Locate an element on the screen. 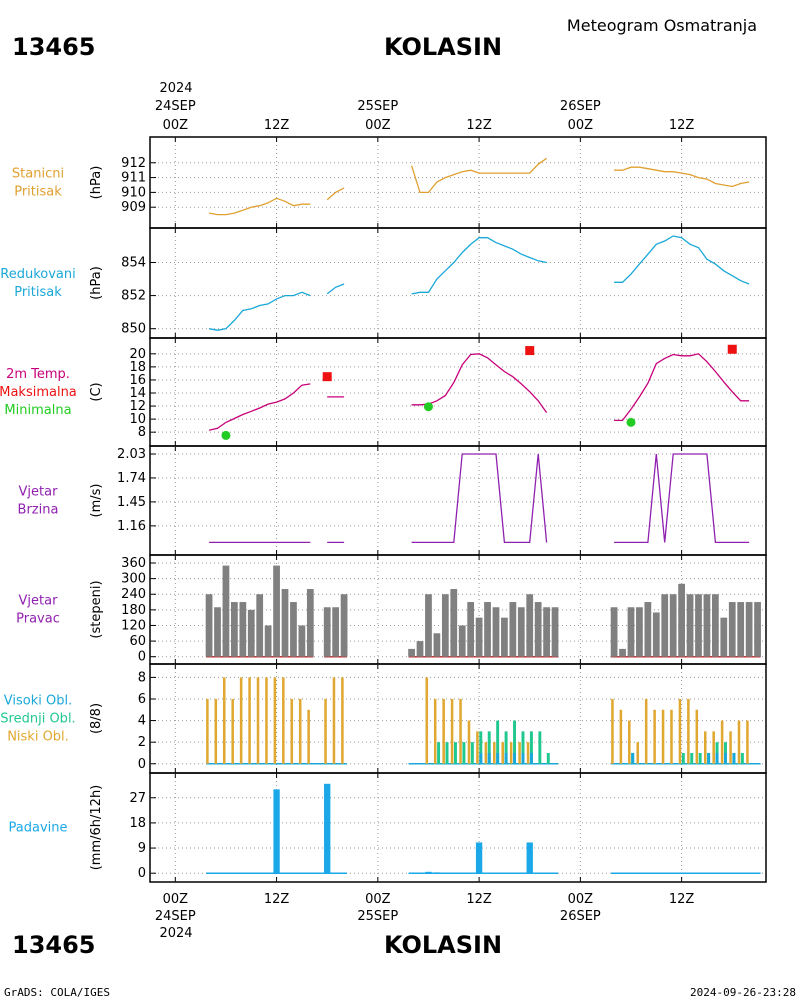 The height and width of the screenshot is (1000, 800). y-tick-label: 911 is located at coordinates (133, 178).